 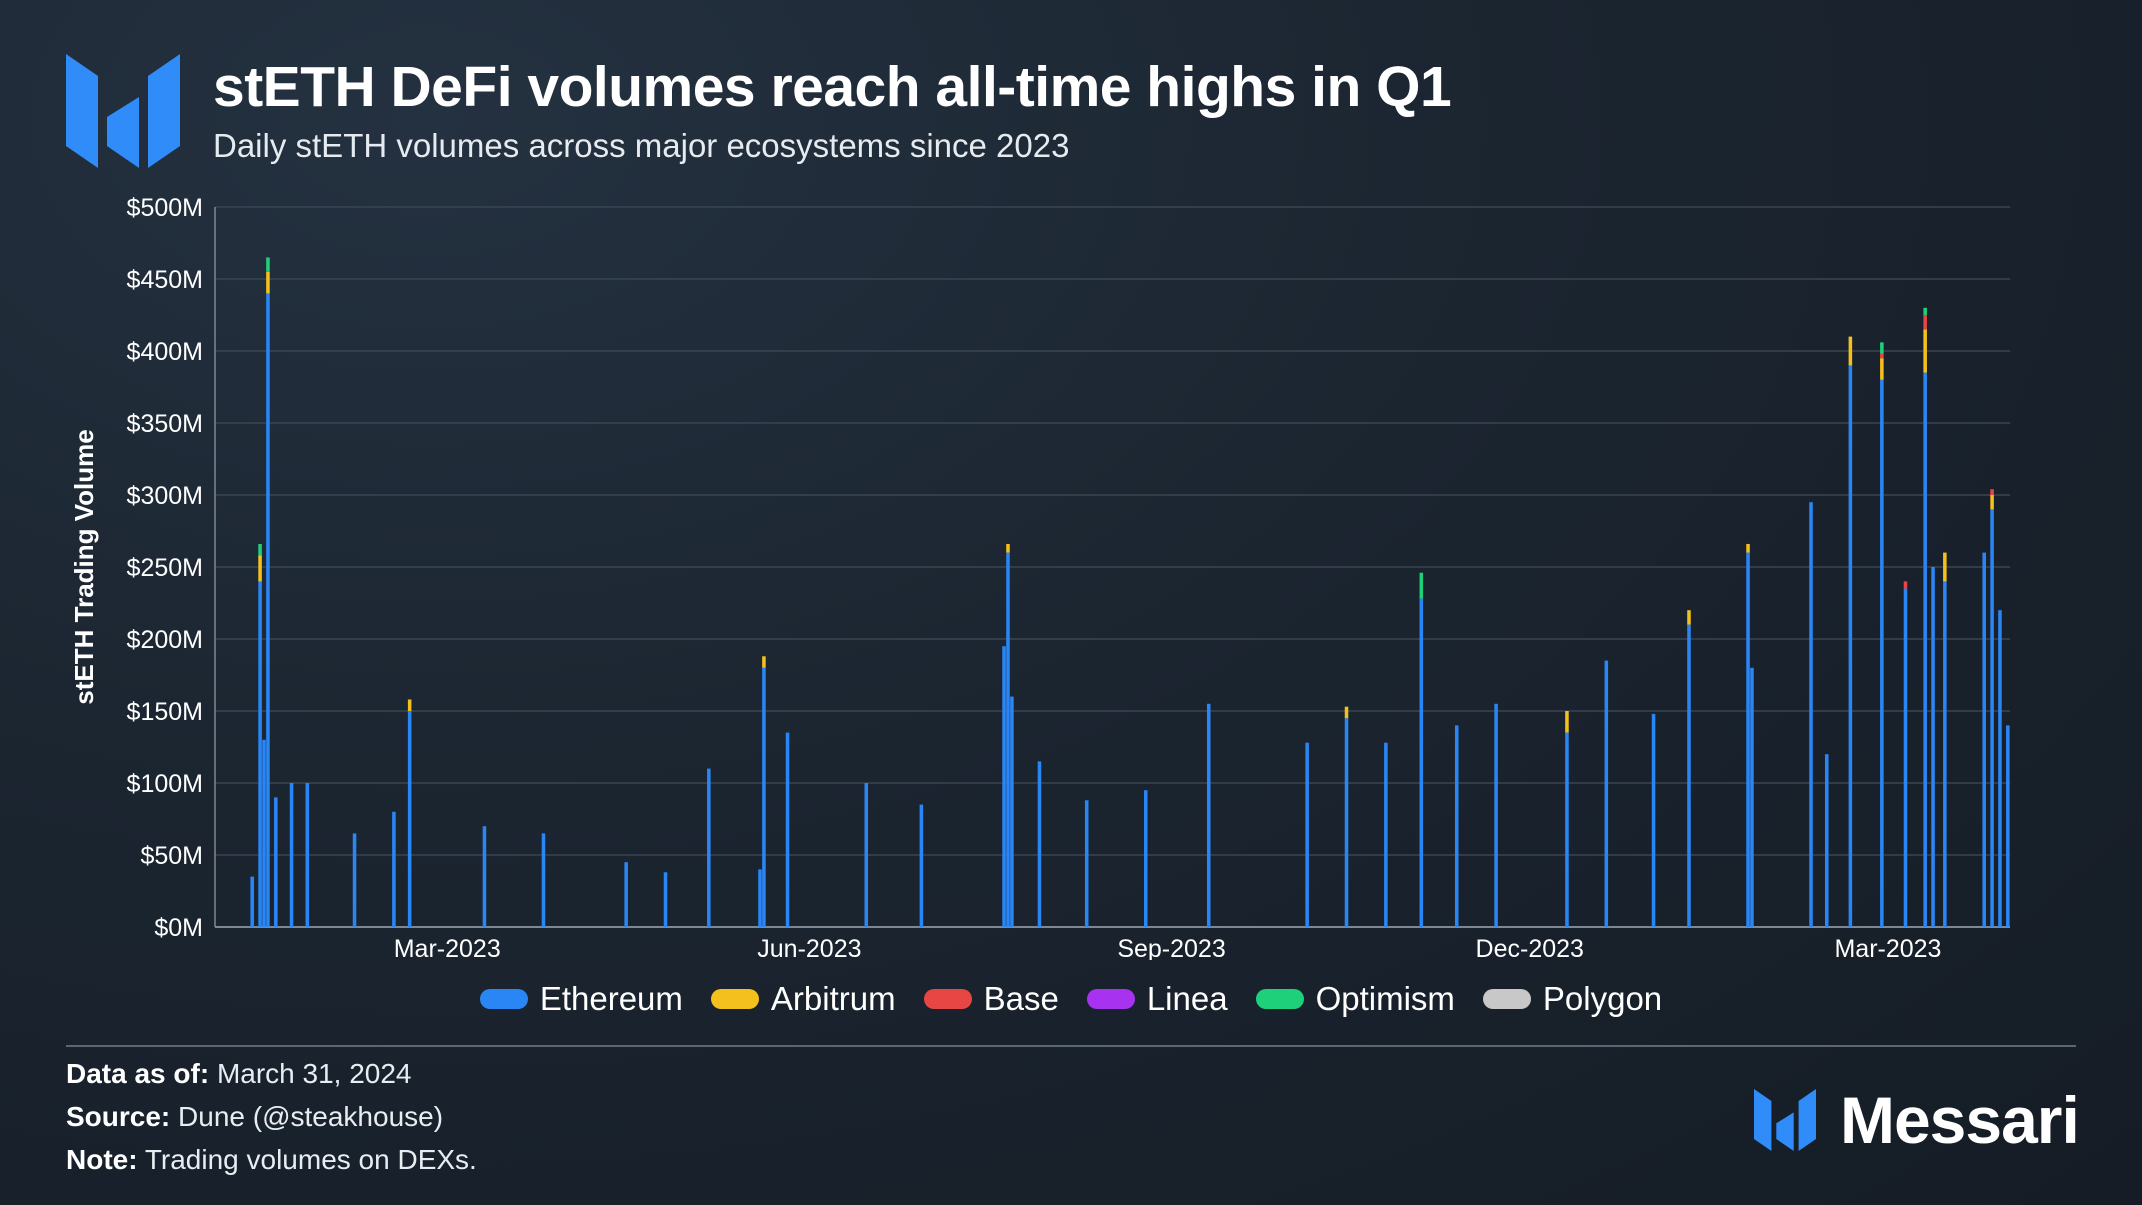 What do you see at coordinates (171, 856) in the screenshot?
I see `y-tick-label: $50M` at bounding box center [171, 856].